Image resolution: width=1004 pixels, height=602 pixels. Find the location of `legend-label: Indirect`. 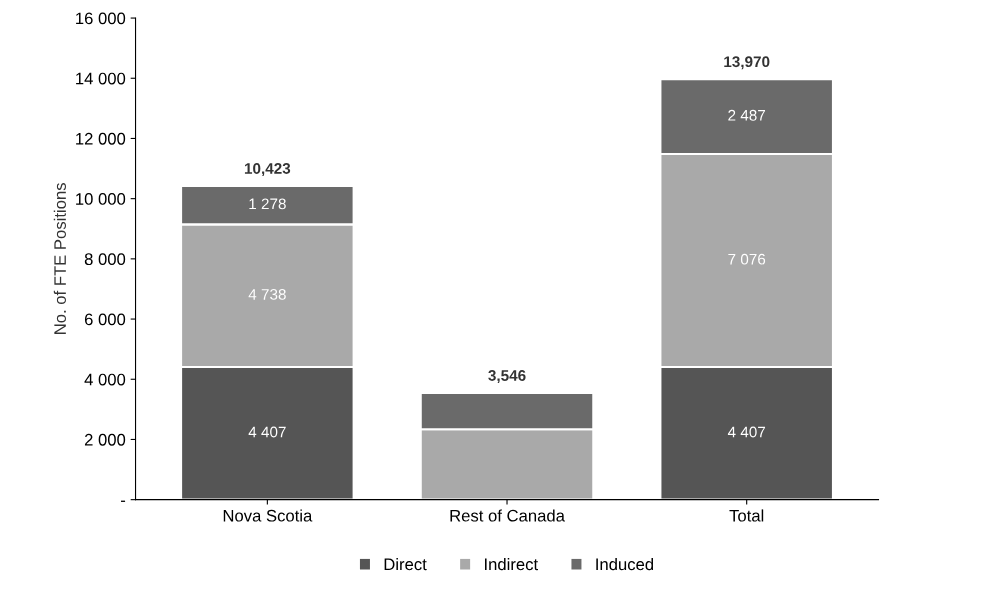

legend-label: Indirect is located at coordinates (511, 564).